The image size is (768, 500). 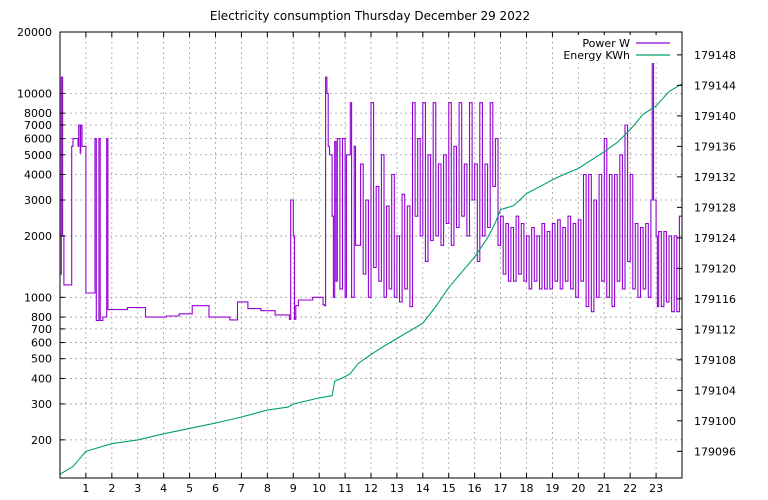 I want to click on y-left-tick-label: 3000, so click(x=38, y=200).